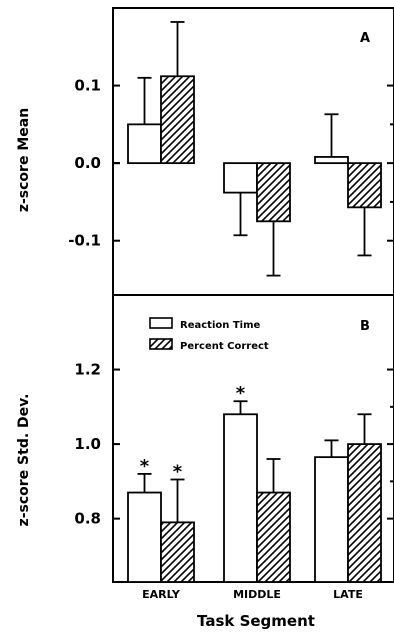 The width and height of the screenshot is (394, 637). I want to click on x-category-label-late: LATE, so click(348, 594).